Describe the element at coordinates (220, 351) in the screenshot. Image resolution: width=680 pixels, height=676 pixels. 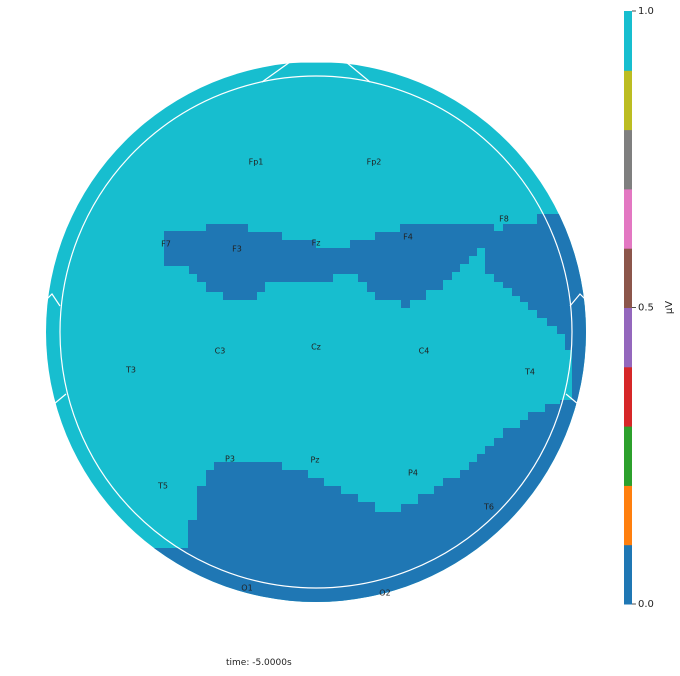
I see `electrode-label-c3: C3` at that location.